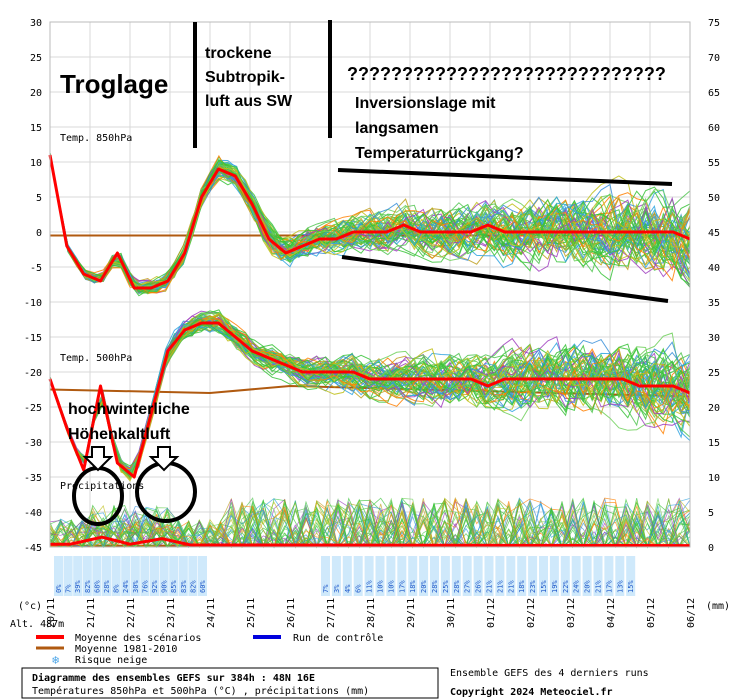 This screenshot has height=700, width=740. Describe the element at coordinates (425, 103) in the screenshot. I see `annot-inversion-line: Inversionslage mit` at that location.